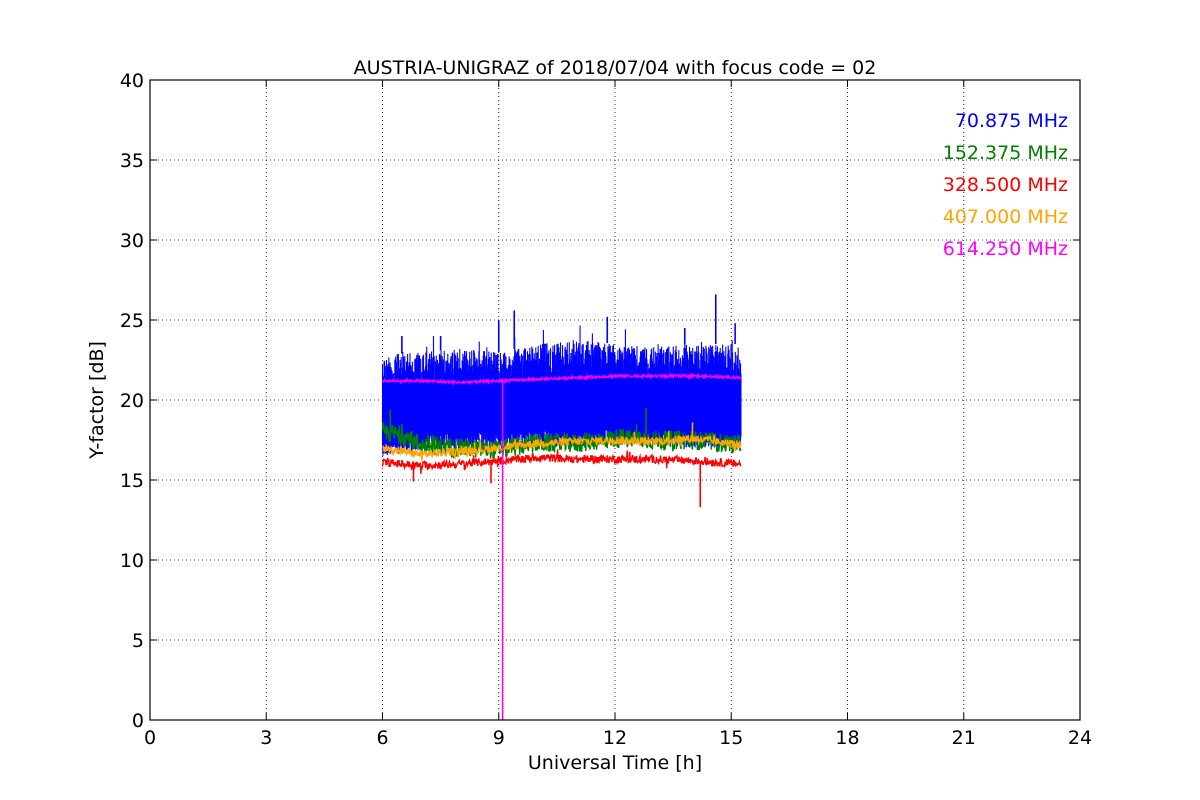  What do you see at coordinates (138, 641) in the screenshot?
I see `y-tick-label: 5` at bounding box center [138, 641].